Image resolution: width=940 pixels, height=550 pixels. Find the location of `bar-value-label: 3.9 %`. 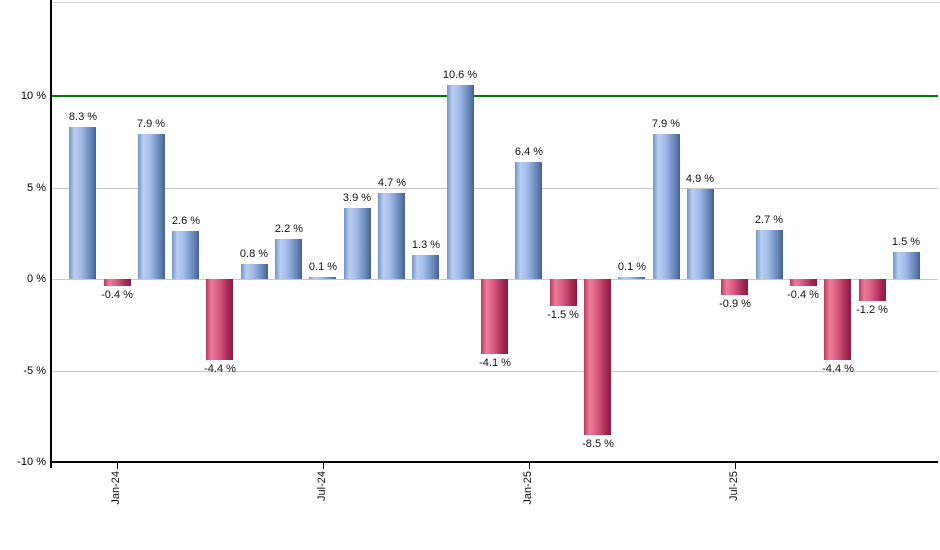

bar-value-label: 3.9 % is located at coordinates (357, 198).